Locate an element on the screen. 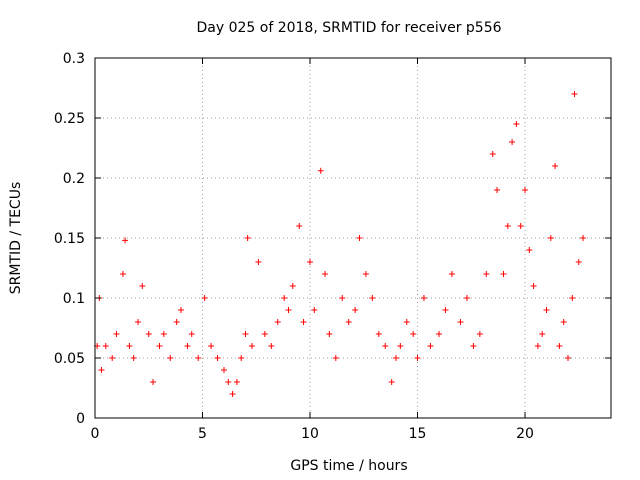 The height and width of the screenshot is (480, 640). y-tick-label: 0.2 is located at coordinates (74, 179).